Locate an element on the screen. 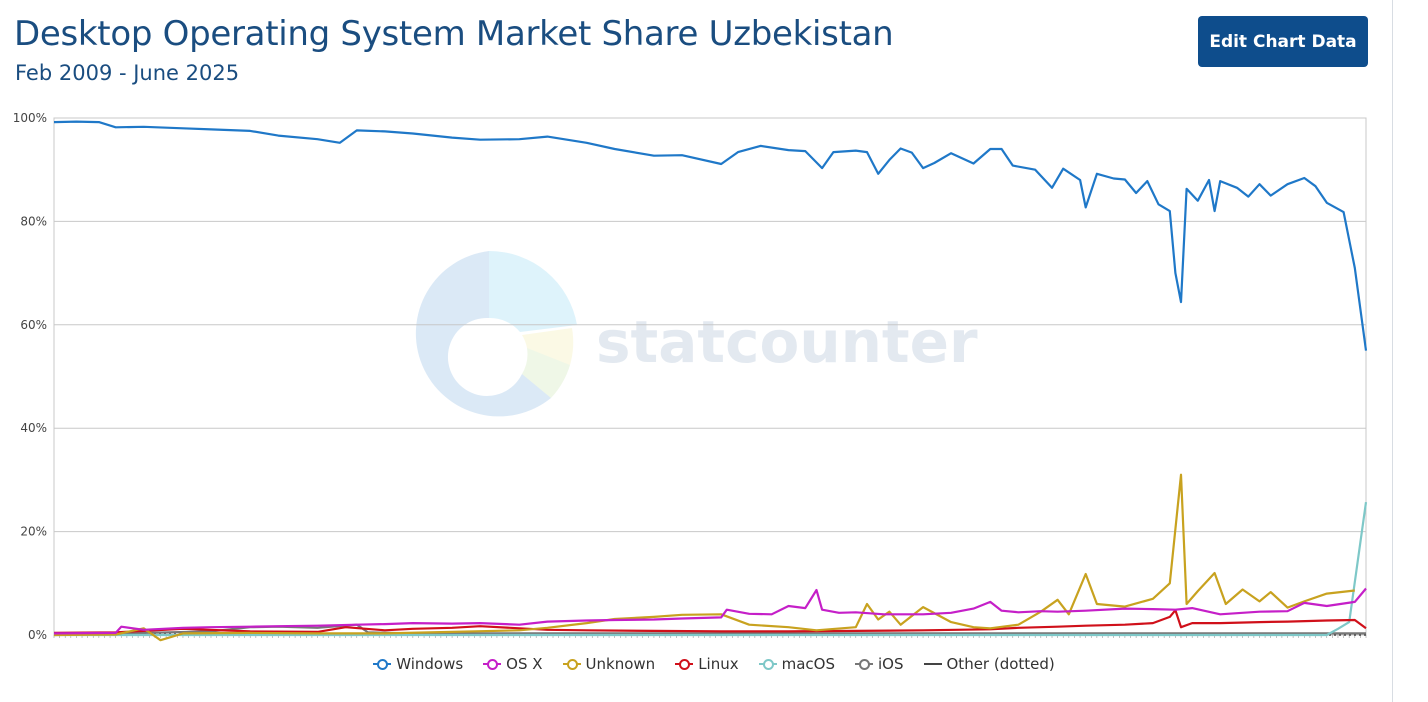  legend-label: iOS is located at coordinates (891, 664).